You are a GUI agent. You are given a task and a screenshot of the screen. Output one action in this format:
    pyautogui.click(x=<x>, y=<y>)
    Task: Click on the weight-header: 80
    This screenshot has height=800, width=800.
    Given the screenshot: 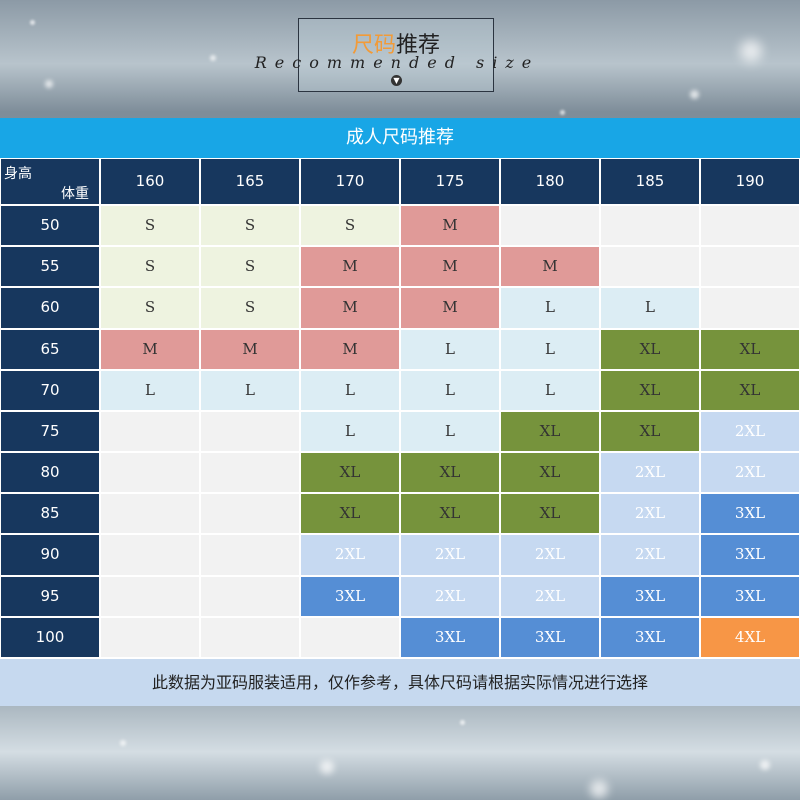 What is the action you would take?
    pyautogui.click(x=50, y=473)
    